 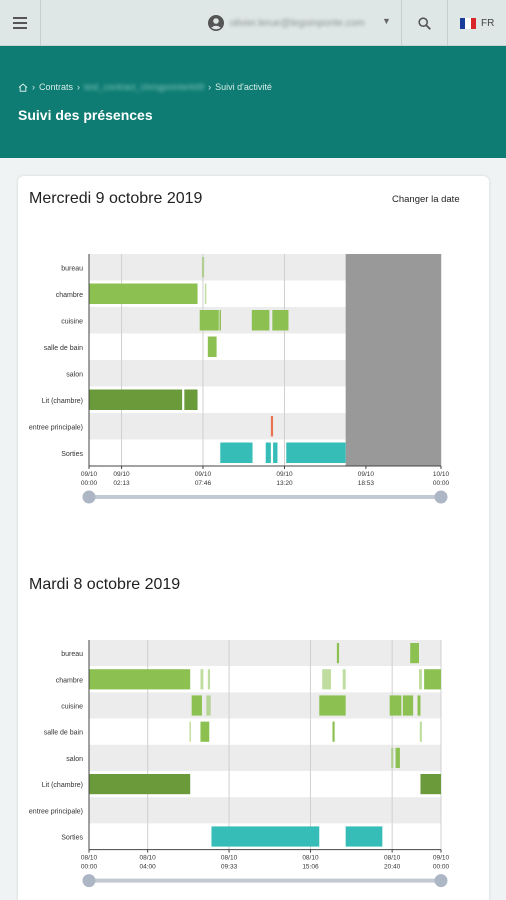 What do you see at coordinates (386, 21) in the screenshot?
I see `chevron-down-icon: ▼` at bounding box center [386, 21].